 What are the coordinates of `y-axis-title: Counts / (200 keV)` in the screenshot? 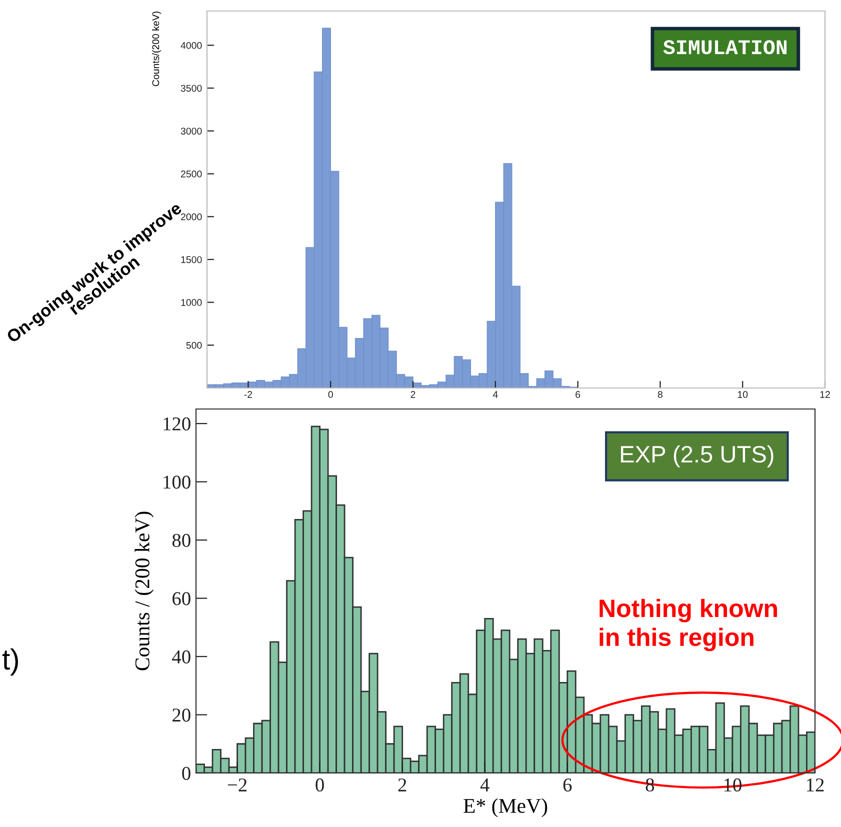 It's located at (144, 591).